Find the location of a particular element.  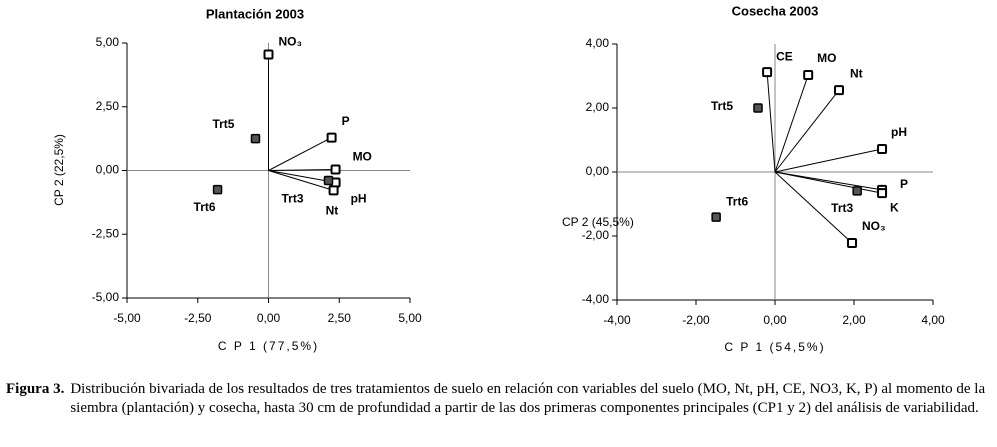

vector-label: CE is located at coordinates (784, 56).